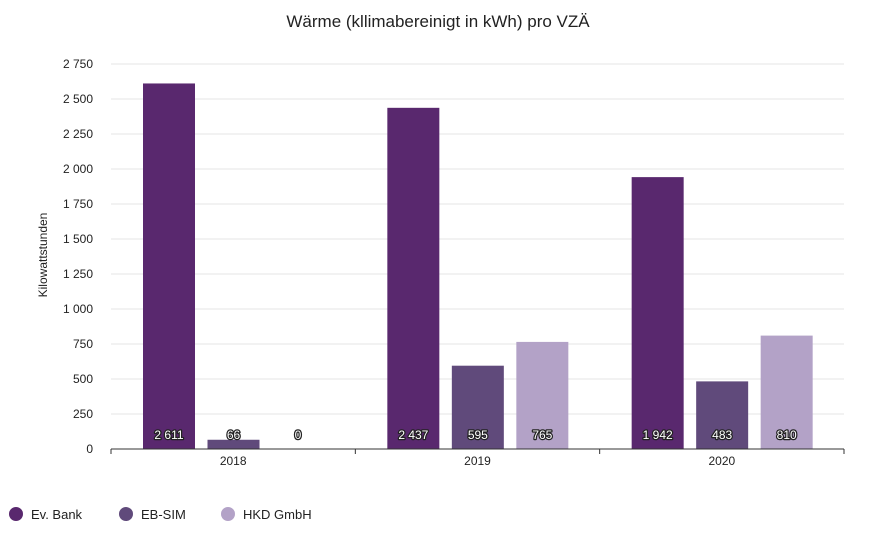 This screenshot has width=877, height=547. Describe the element at coordinates (78, 64) in the screenshot. I see `y-tick-label: 2 750` at that location.